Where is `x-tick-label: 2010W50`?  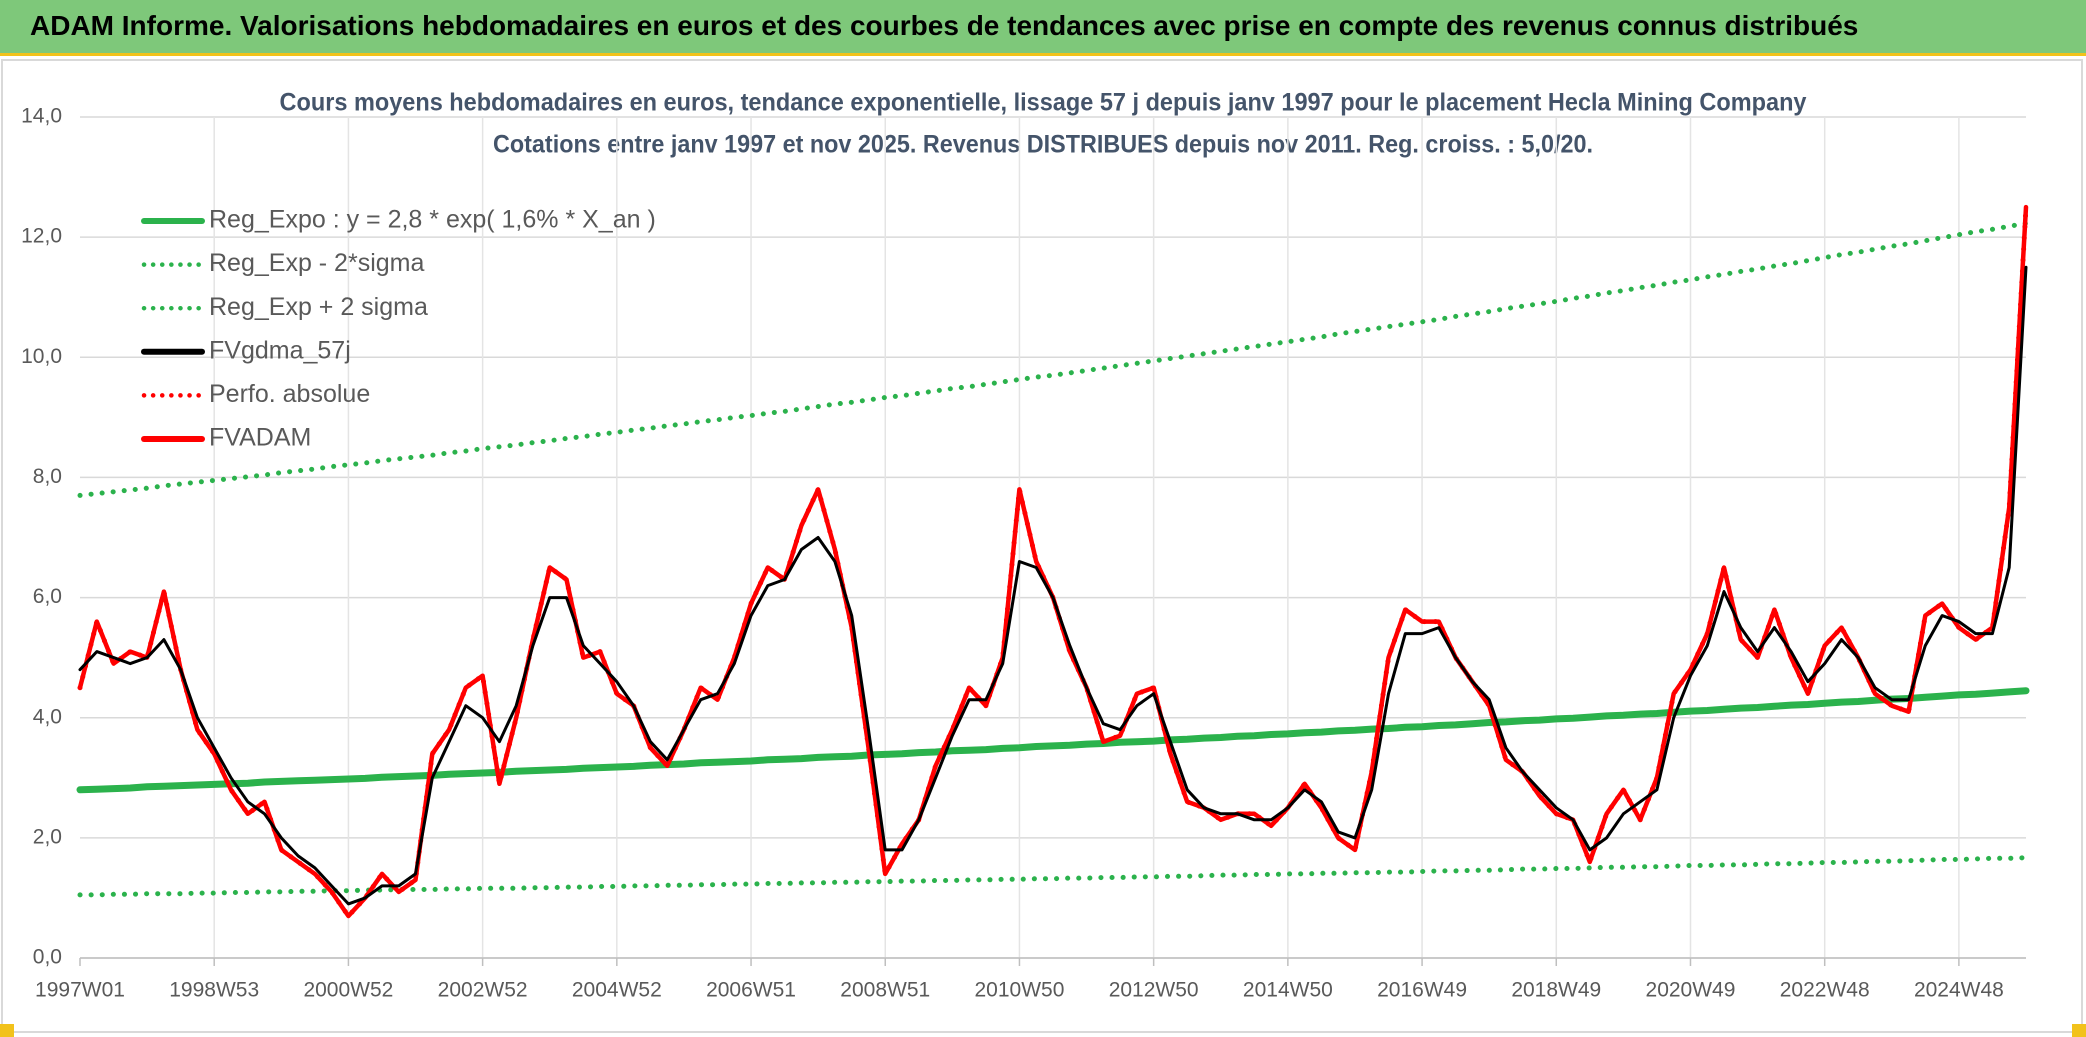
x-tick-label: 2010W50 is located at coordinates (1019, 990).